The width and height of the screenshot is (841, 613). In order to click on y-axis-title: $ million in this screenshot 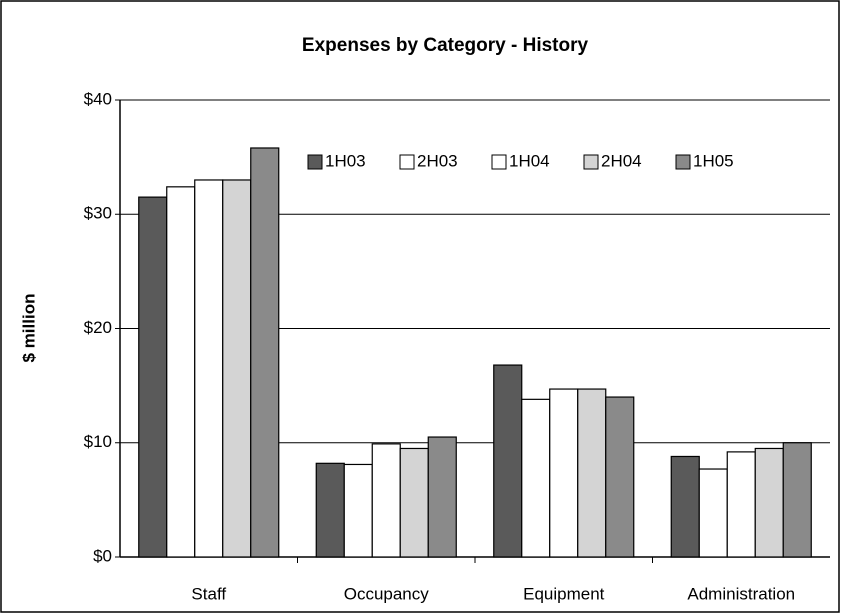, I will do `click(28, 328)`.